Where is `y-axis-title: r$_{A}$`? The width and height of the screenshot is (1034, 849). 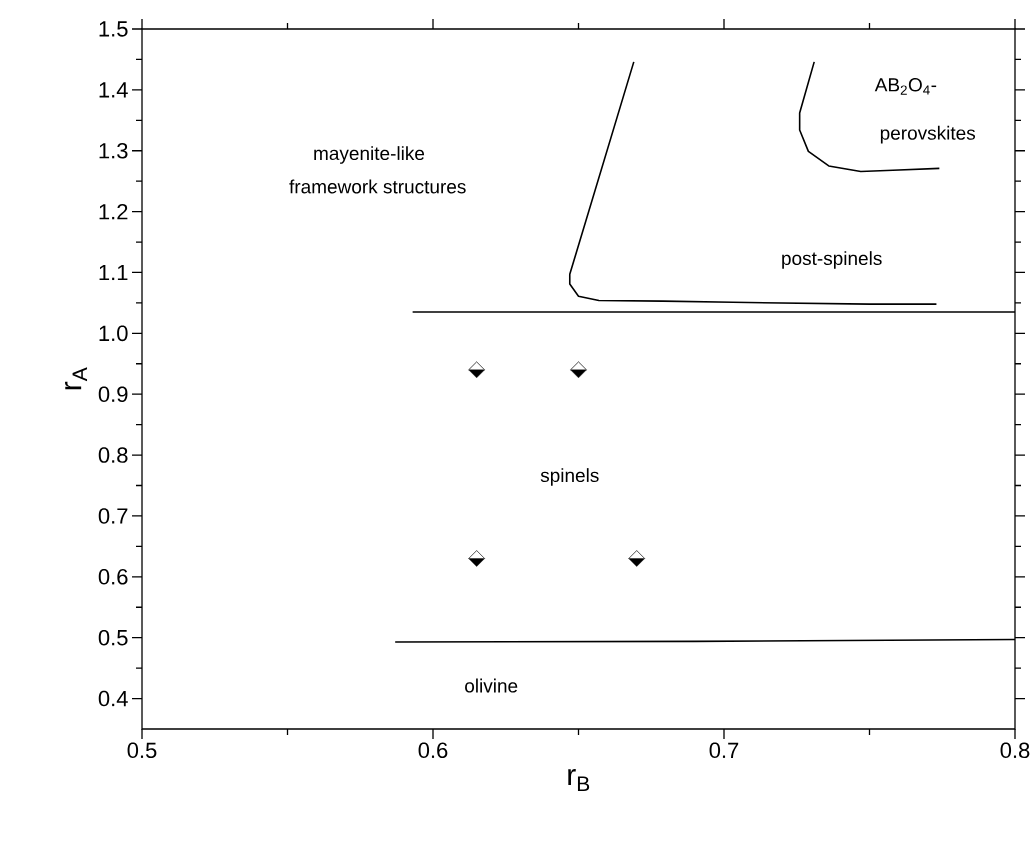
y-axis-title: r$_{A}$ is located at coordinates (76, 378).